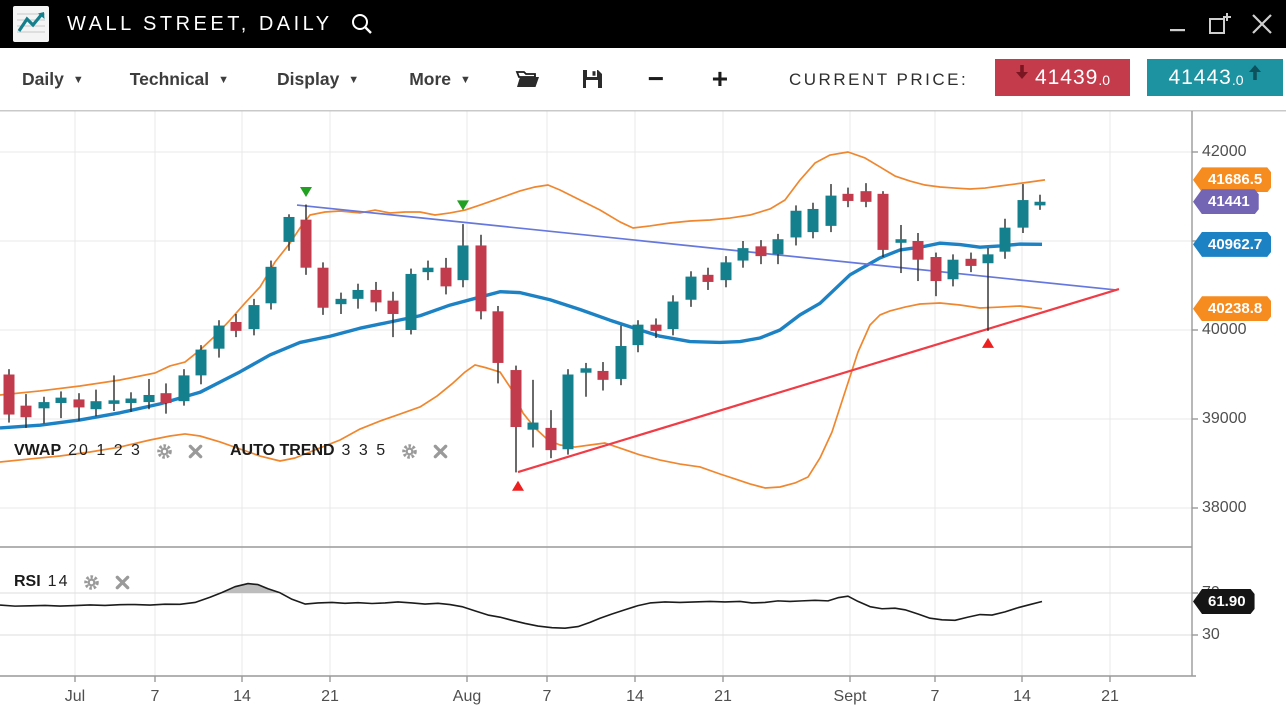 The width and height of the screenshot is (1286, 717). Describe the element at coordinates (364, 450) in the screenshot. I see `autotrend-legend-params: 3 3 5` at that location.